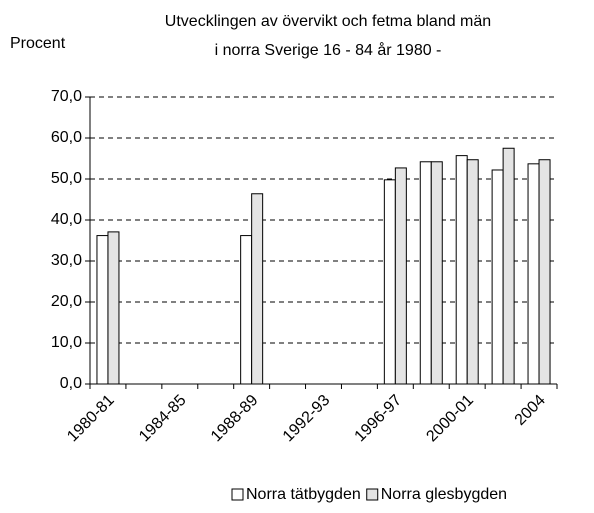 The image size is (594, 513). What do you see at coordinates (66, 301) in the screenshot?
I see `y-tick-label: 20,0` at bounding box center [66, 301].